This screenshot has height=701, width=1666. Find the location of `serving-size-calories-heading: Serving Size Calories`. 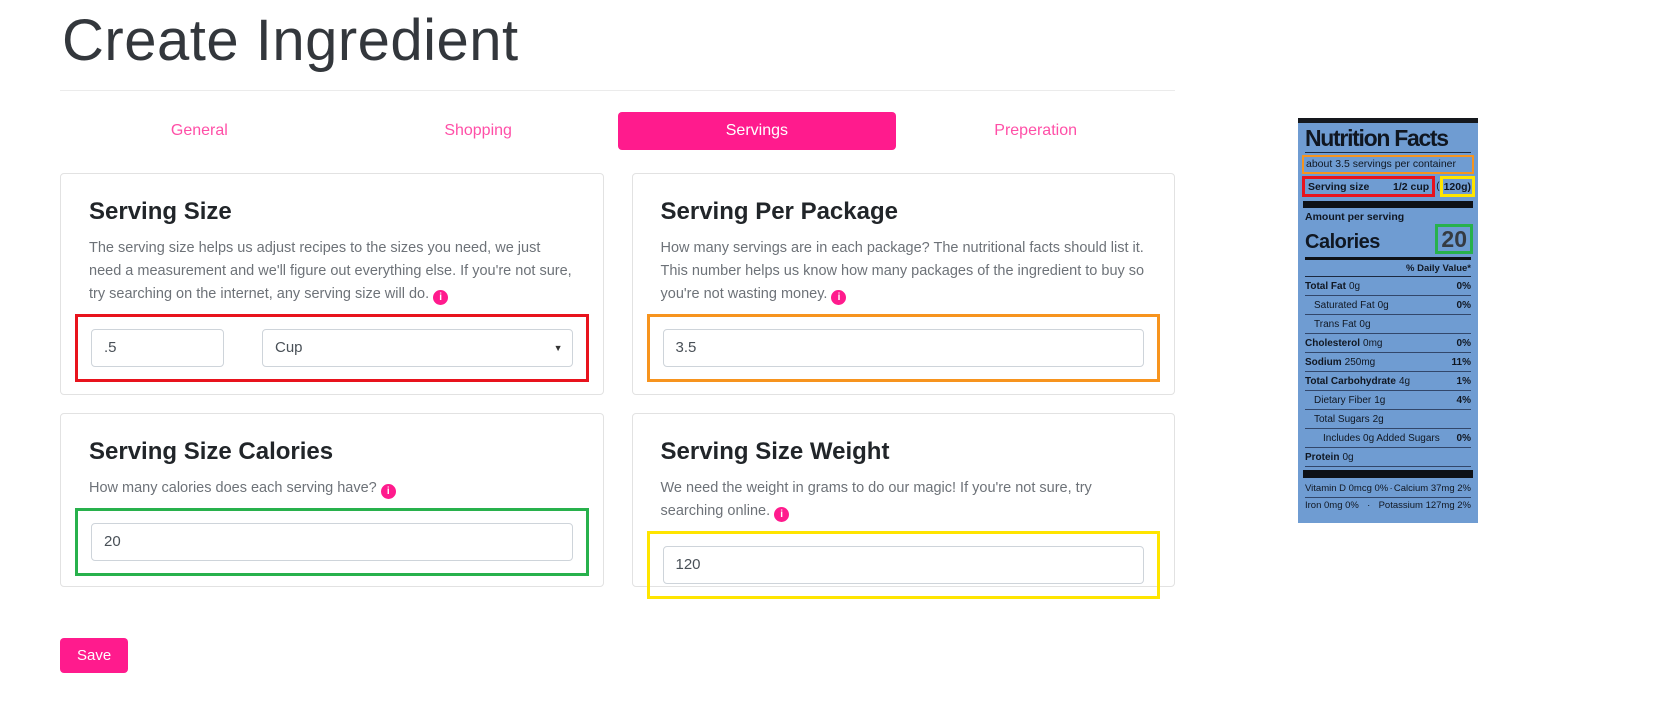

serving-size-calories-heading: Serving Size Calories is located at coordinates (211, 451).